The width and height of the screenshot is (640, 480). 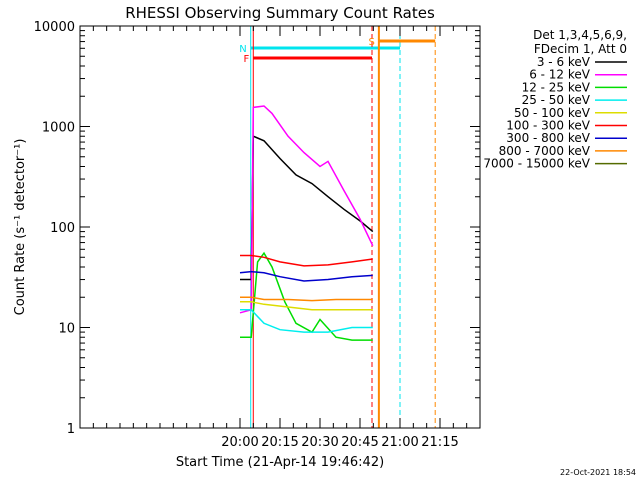 I want to click on legend-label: 50 - 100 keV, so click(x=552, y=113).